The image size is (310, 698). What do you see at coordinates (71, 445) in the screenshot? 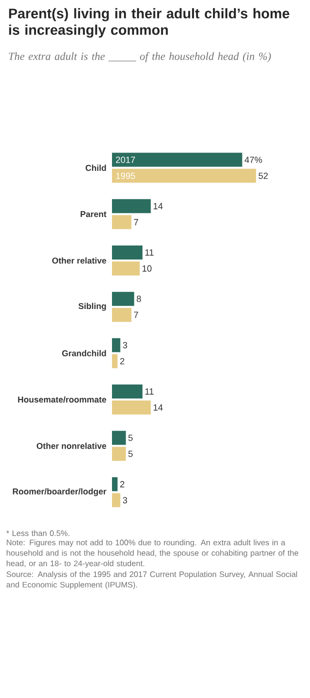
I see `y-tick-label: Other nonrelative` at bounding box center [71, 445].